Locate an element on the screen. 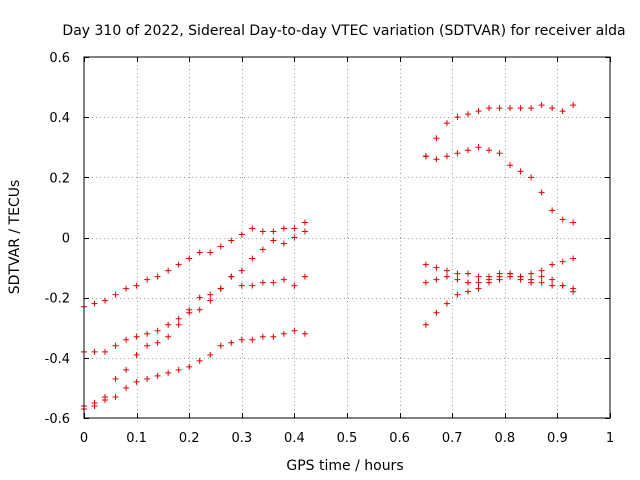  y-tick-label: 0 is located at coordinates (66, 239).